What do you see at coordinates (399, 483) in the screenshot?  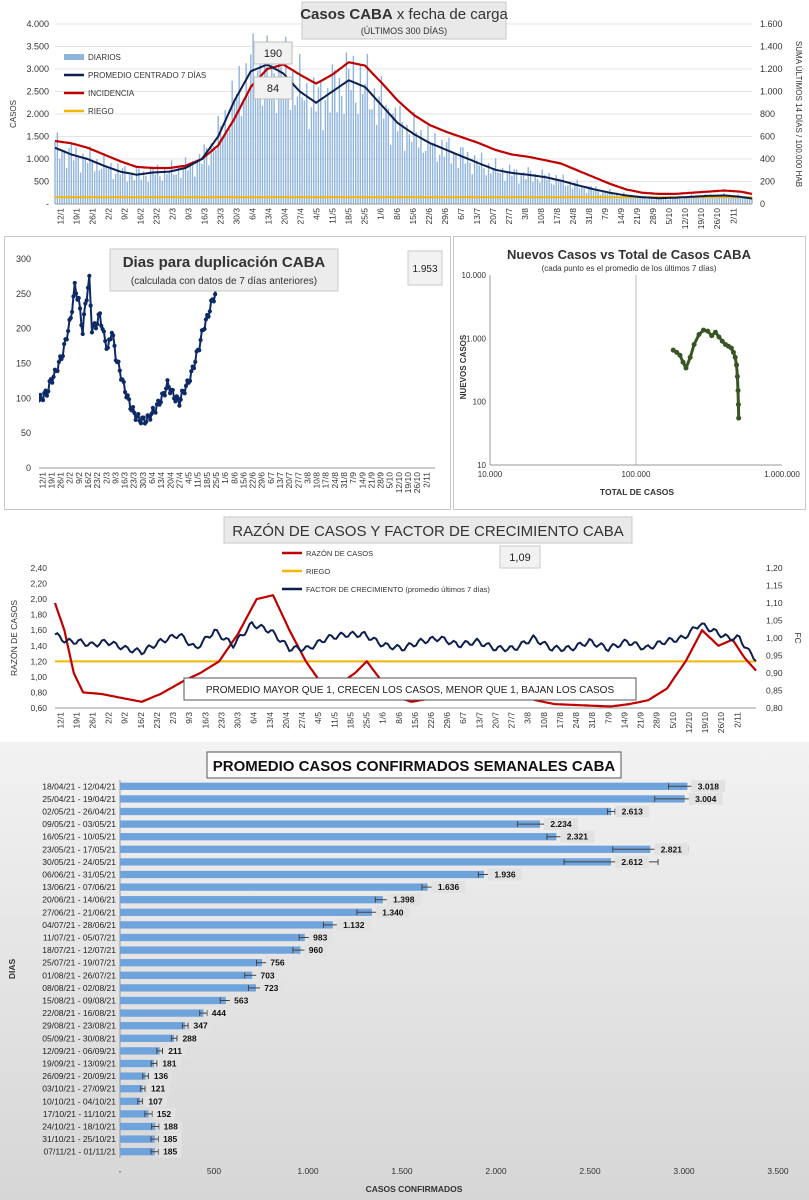 I see `dup-x-tick: 12/10` at bounding box center [399, 483].